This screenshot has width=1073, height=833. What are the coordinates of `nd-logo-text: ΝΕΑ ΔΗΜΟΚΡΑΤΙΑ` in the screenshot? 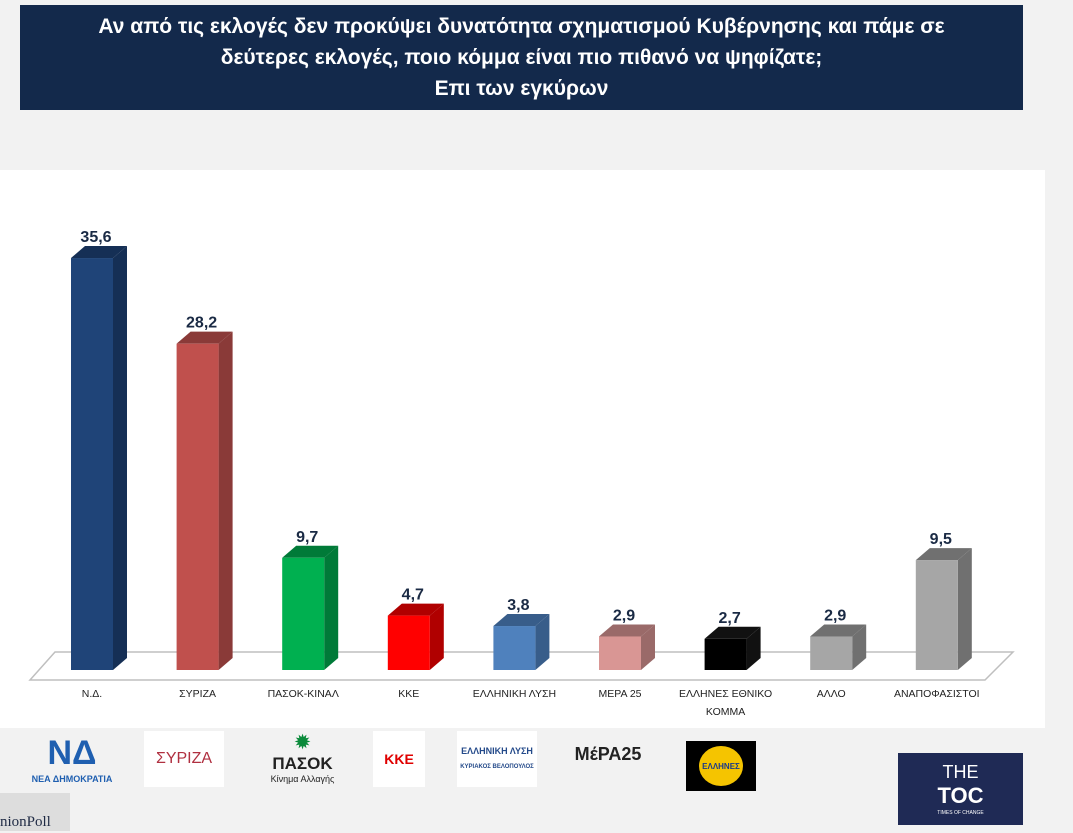 It's located at (72, 779).